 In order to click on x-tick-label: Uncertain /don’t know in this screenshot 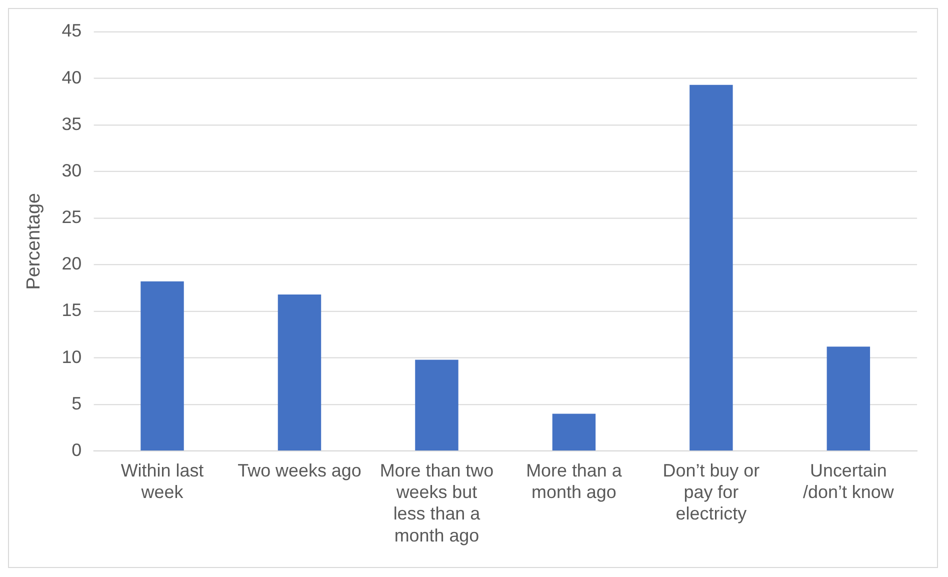, I will do `click(848, 481)`.